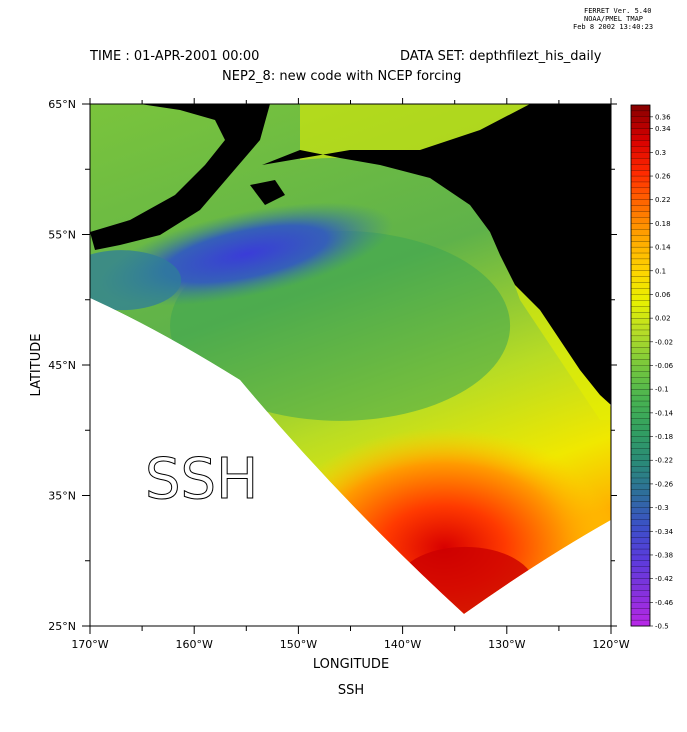 Image resolution: width=687 pixels, height=732 pixels. Describe the element at coordinates (660, 271) in the screenshot. I see `colorbar-label: 0.1` at that location.